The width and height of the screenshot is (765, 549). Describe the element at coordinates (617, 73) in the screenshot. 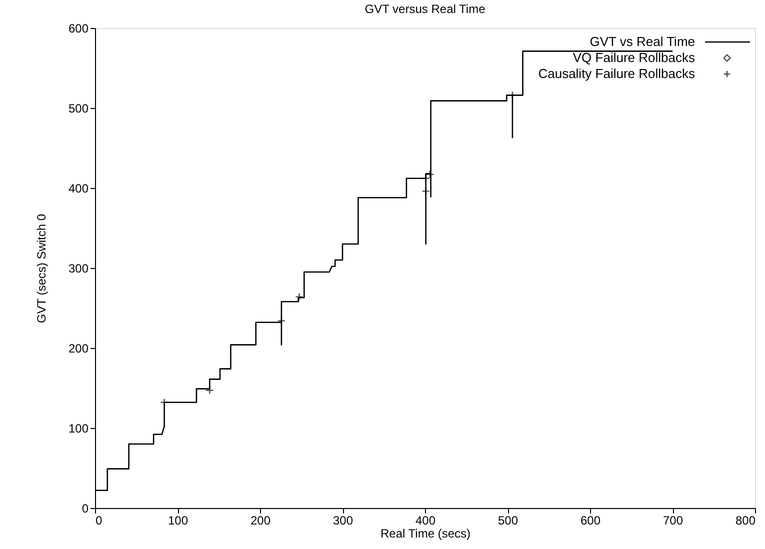

I see `legend-label: Causality Failure Rollbacks` at that location.